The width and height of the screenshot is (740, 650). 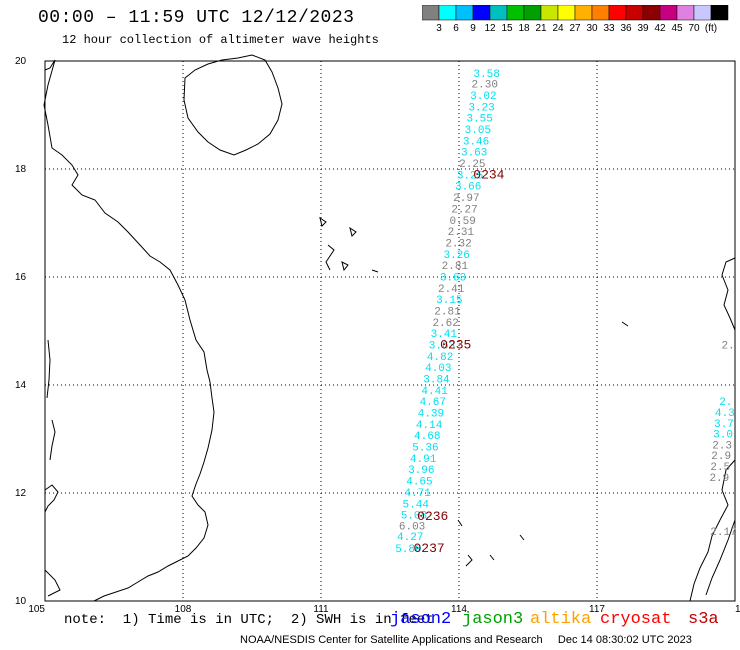 What do you see at coordinates (434, 392) in the screenshot?
I see `wave-height-label: 4.41` at bounding box center [434, 392].